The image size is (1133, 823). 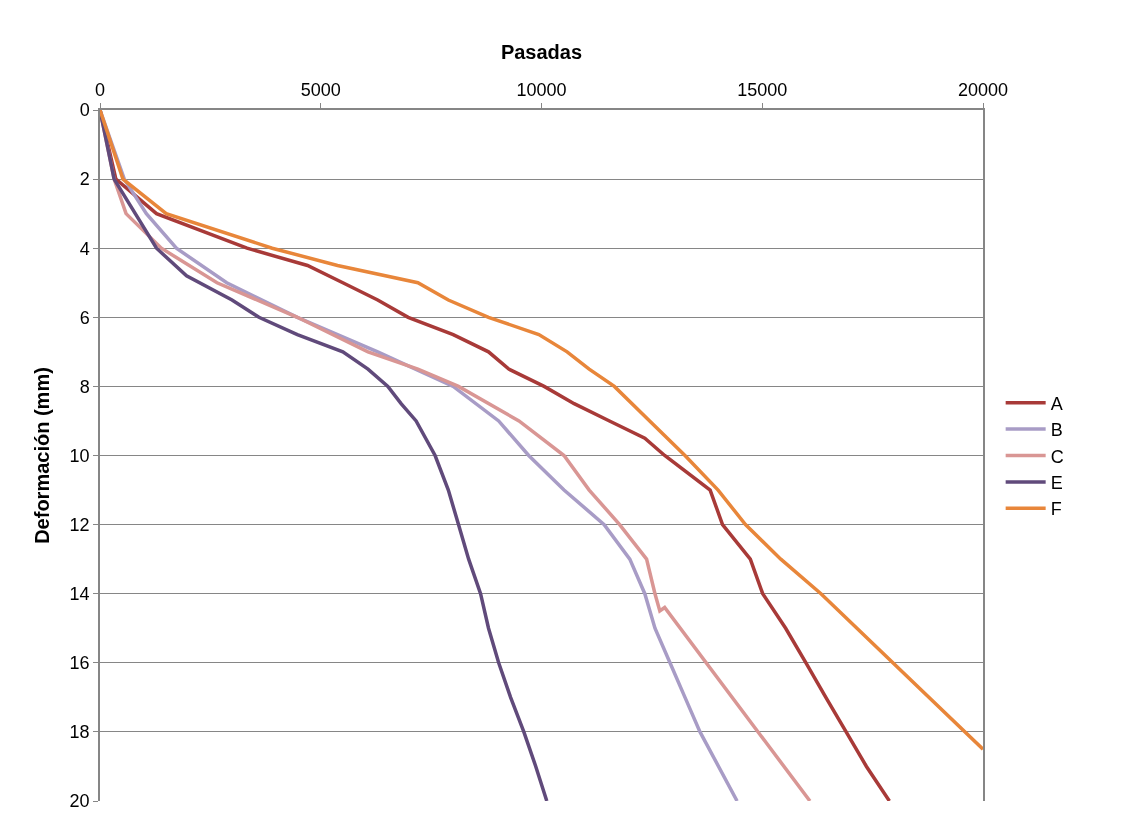 What do you see at coordinates (84, 386) in the screenshot?
I see `y-tick-label: 8` at bounding box center [84, 386].